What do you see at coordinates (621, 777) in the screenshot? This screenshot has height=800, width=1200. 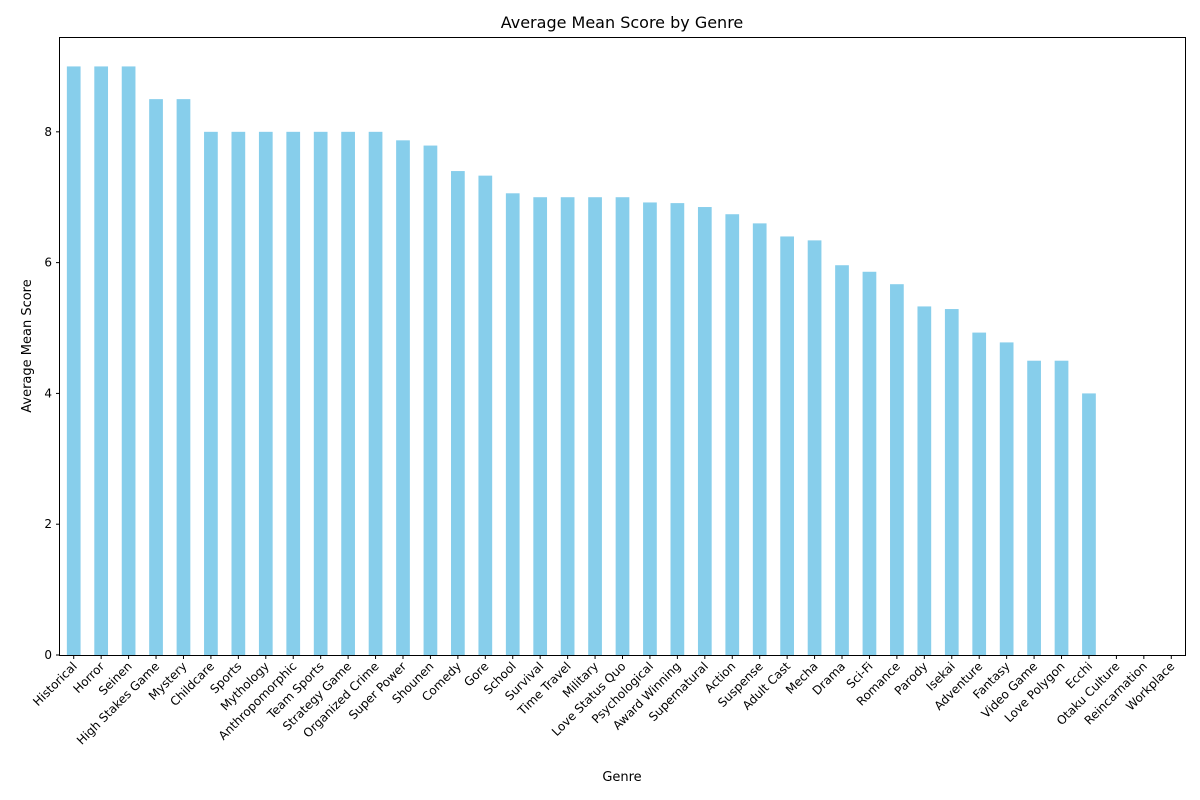 I see `x-axis-label: Genre` at bounding box center [621, 777].